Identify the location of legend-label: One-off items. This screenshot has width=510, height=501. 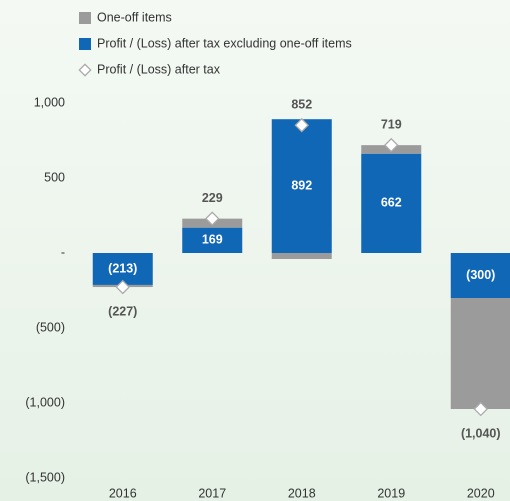
(134, 17).